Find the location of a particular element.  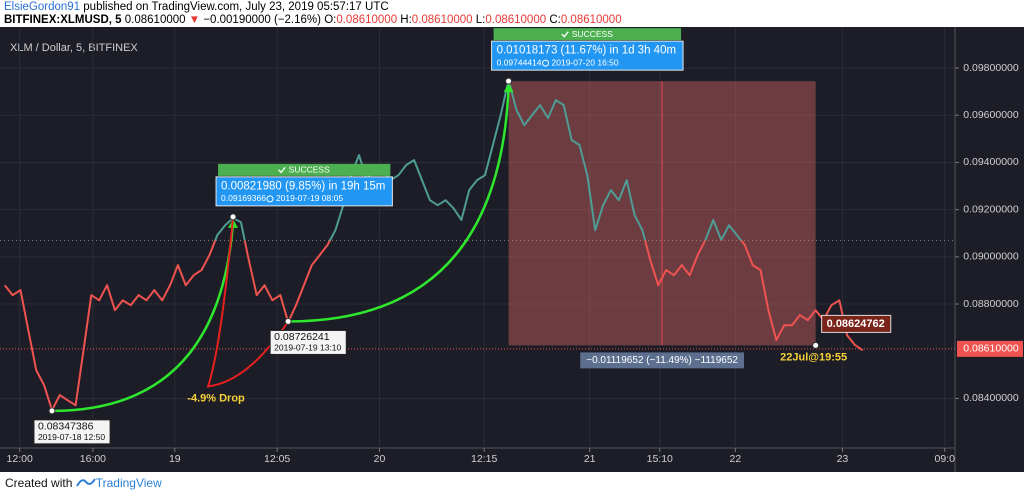

y-tick-label: 0.09600000 is located at coordinates (991, 115).